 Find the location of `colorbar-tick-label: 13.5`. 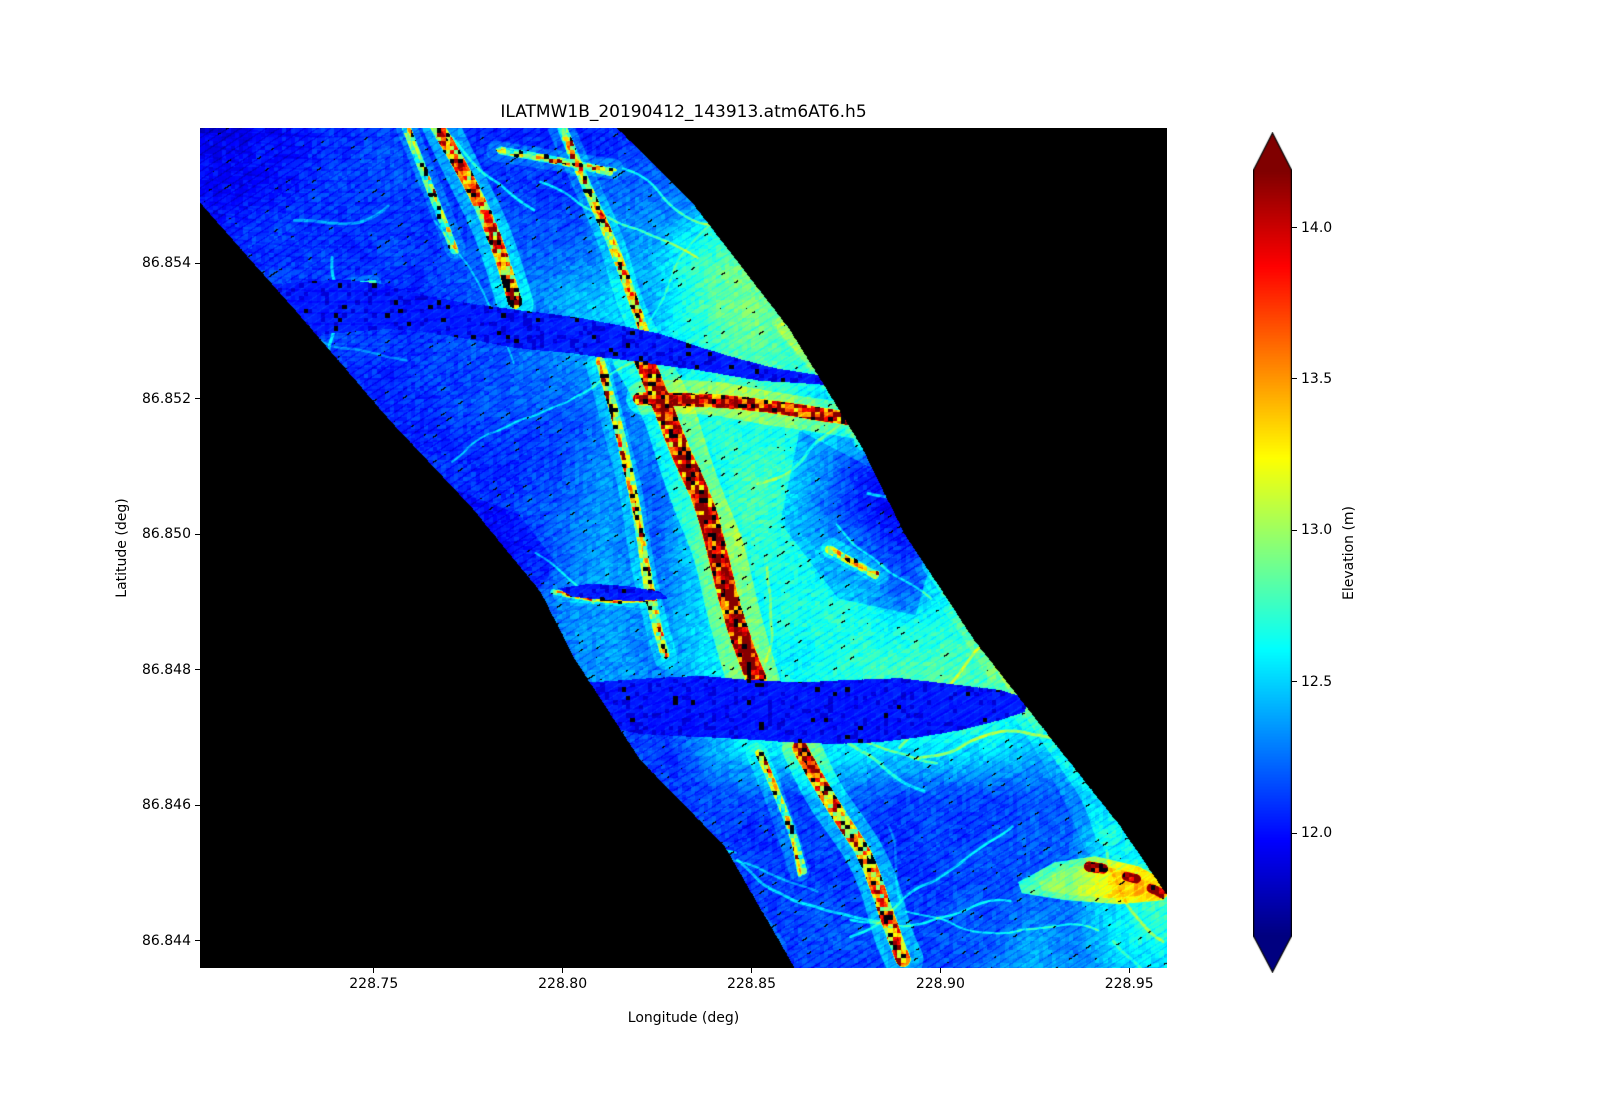

colorbar-tick-label: 13.5 is located at coordinates (1317, 378).